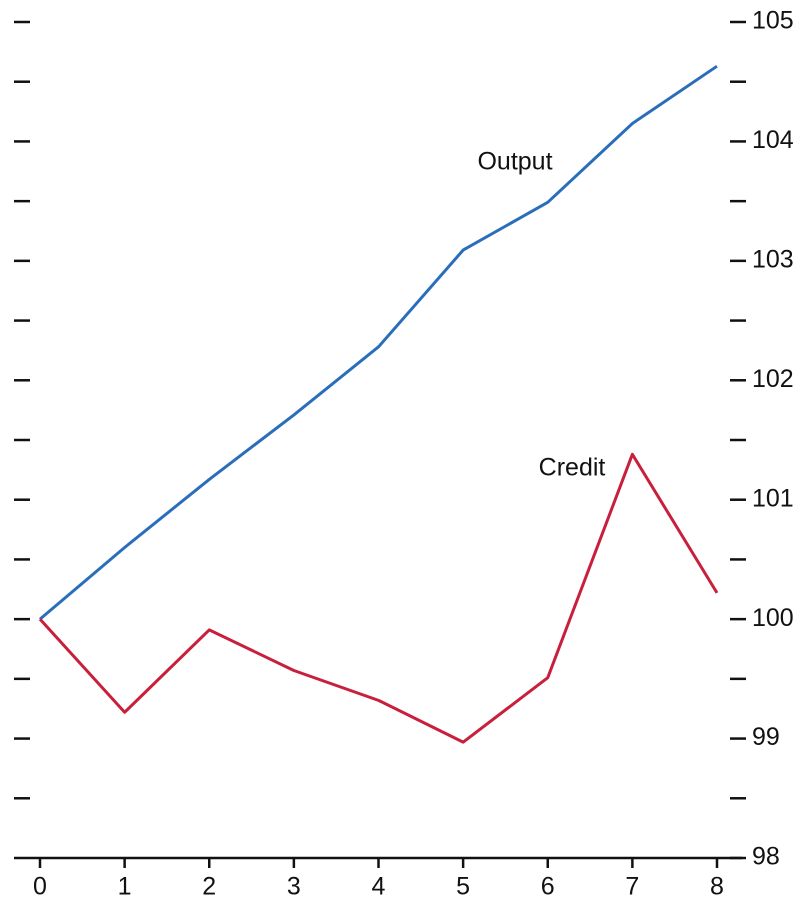  I want to click on x-tick-label: 5, so click(463, 887).